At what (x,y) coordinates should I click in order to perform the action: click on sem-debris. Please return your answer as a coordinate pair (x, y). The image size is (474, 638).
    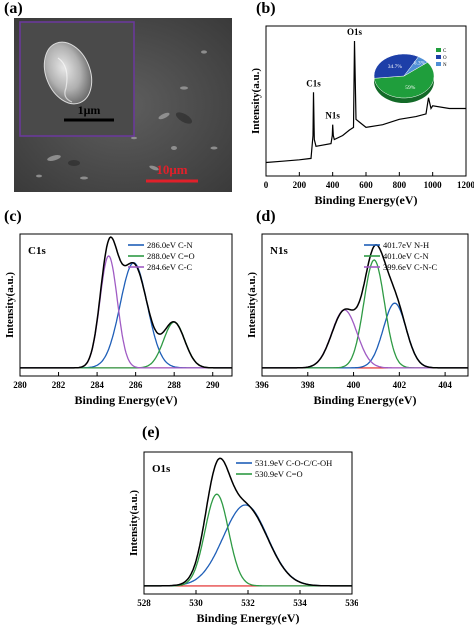
    Looking at the image, I should click on (127, 115).